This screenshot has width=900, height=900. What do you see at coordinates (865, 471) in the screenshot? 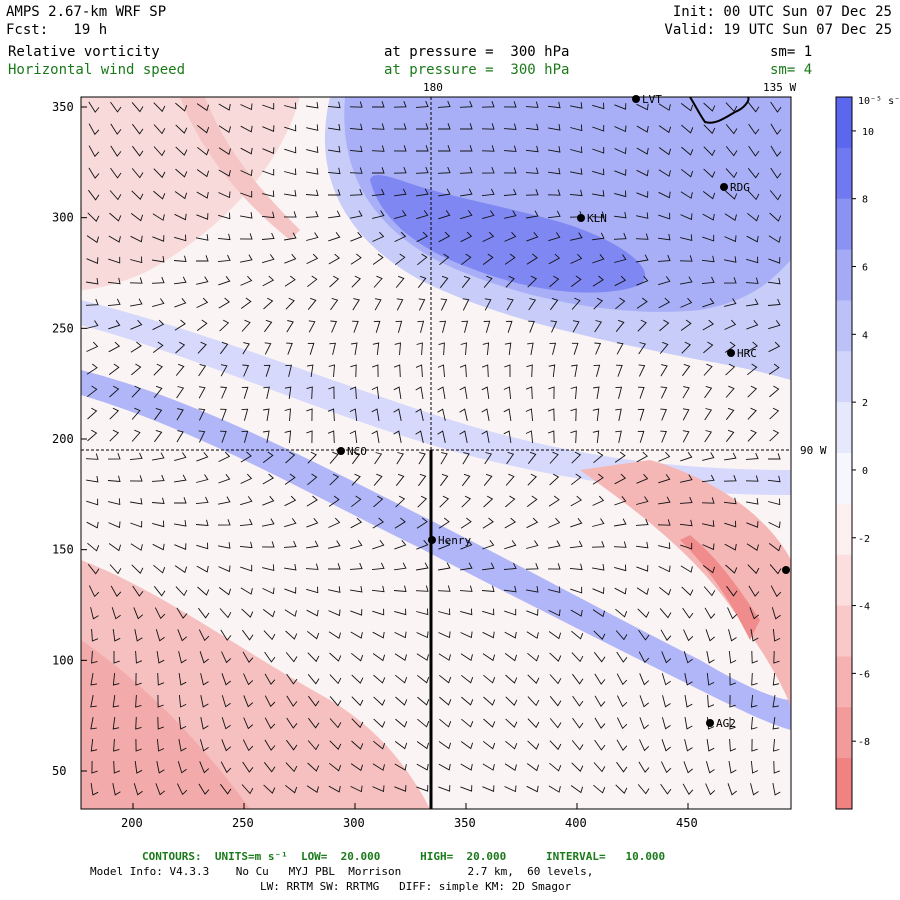
I see `colorbar-tick-label: 0` at bounding box center [865, 471].